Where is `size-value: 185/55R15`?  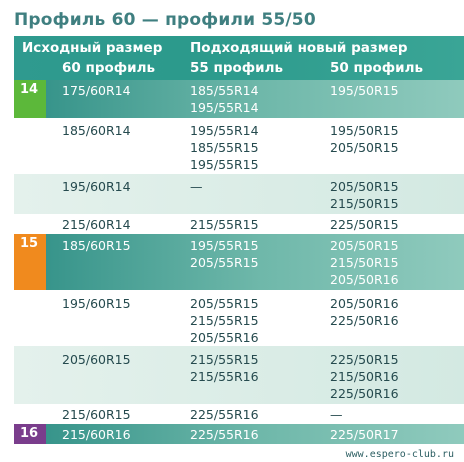 size-value: 185/55R15 is located at coordinates (224, 147).